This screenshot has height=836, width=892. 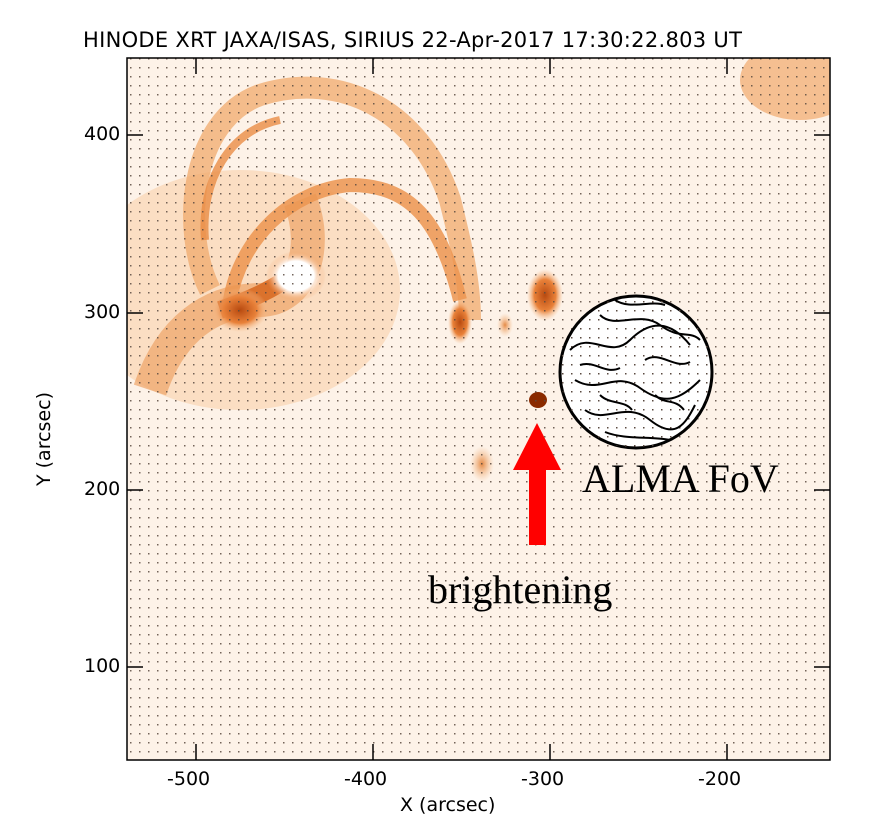 I want to click on brightening-label: brightening, so click(x=520, y=589).